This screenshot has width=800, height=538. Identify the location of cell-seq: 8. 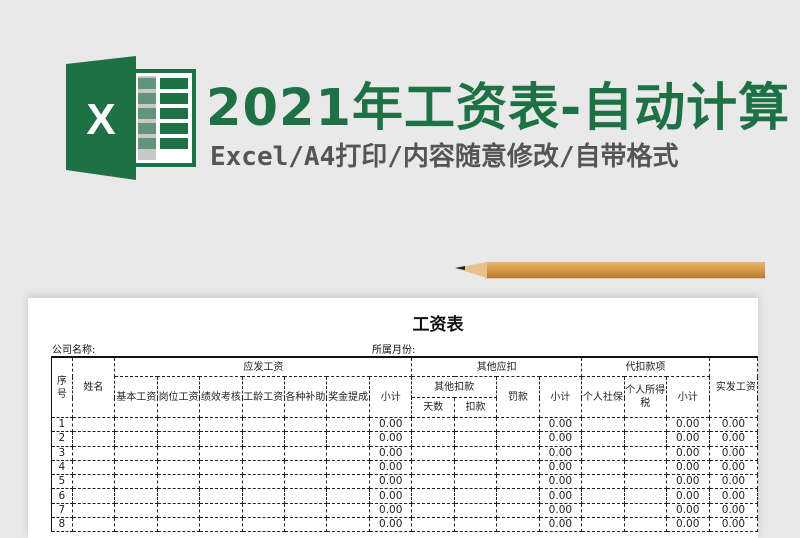
(62, 525).